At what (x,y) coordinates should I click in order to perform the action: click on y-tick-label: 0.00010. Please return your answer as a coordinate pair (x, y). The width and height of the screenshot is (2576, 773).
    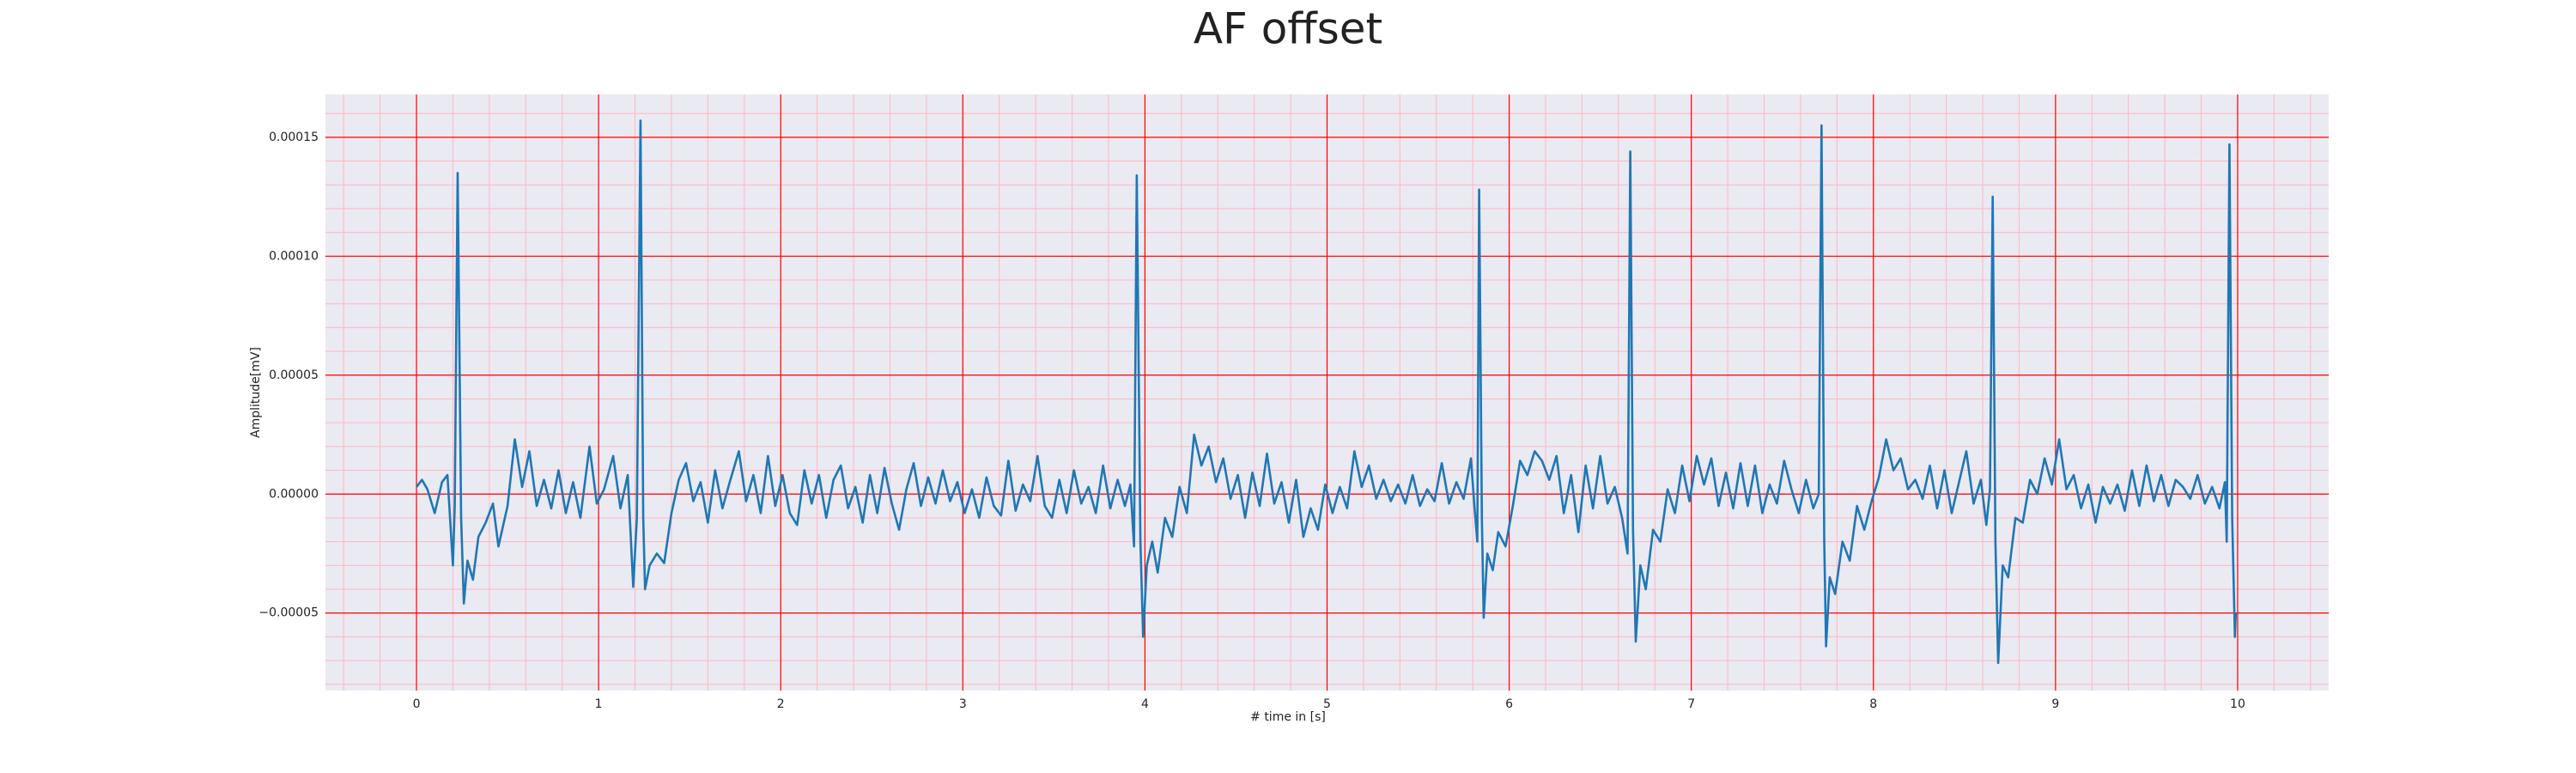
    Looking at the image, I should click on (294, 256).